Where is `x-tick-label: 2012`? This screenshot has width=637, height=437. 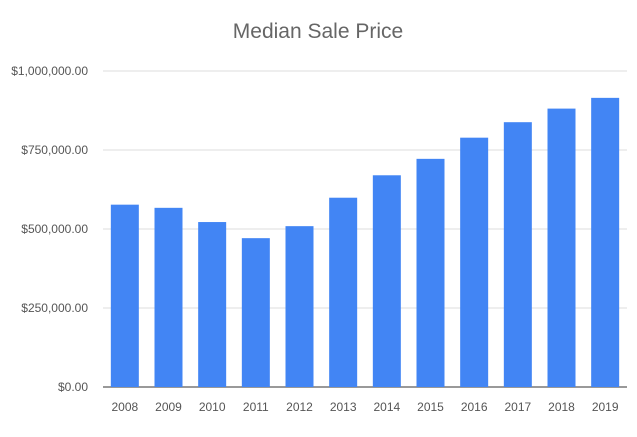
x-tick-label: 2012 is located at coordinates (299, 407).